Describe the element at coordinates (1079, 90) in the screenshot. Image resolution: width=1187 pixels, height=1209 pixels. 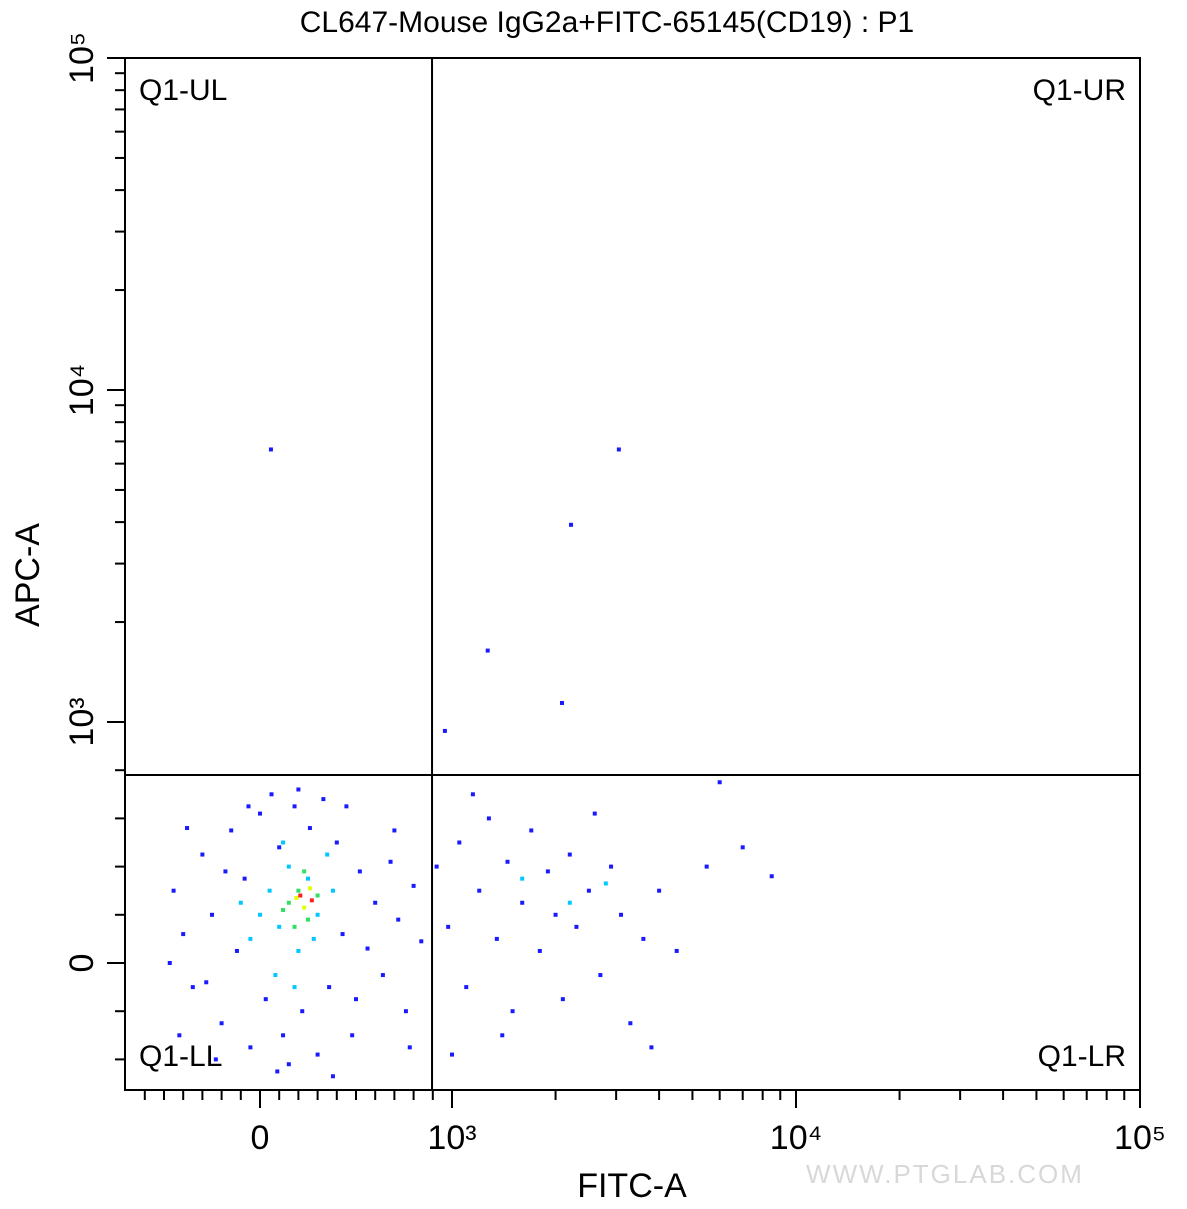
I see `quadrant-label: Q1-UR` at that location.